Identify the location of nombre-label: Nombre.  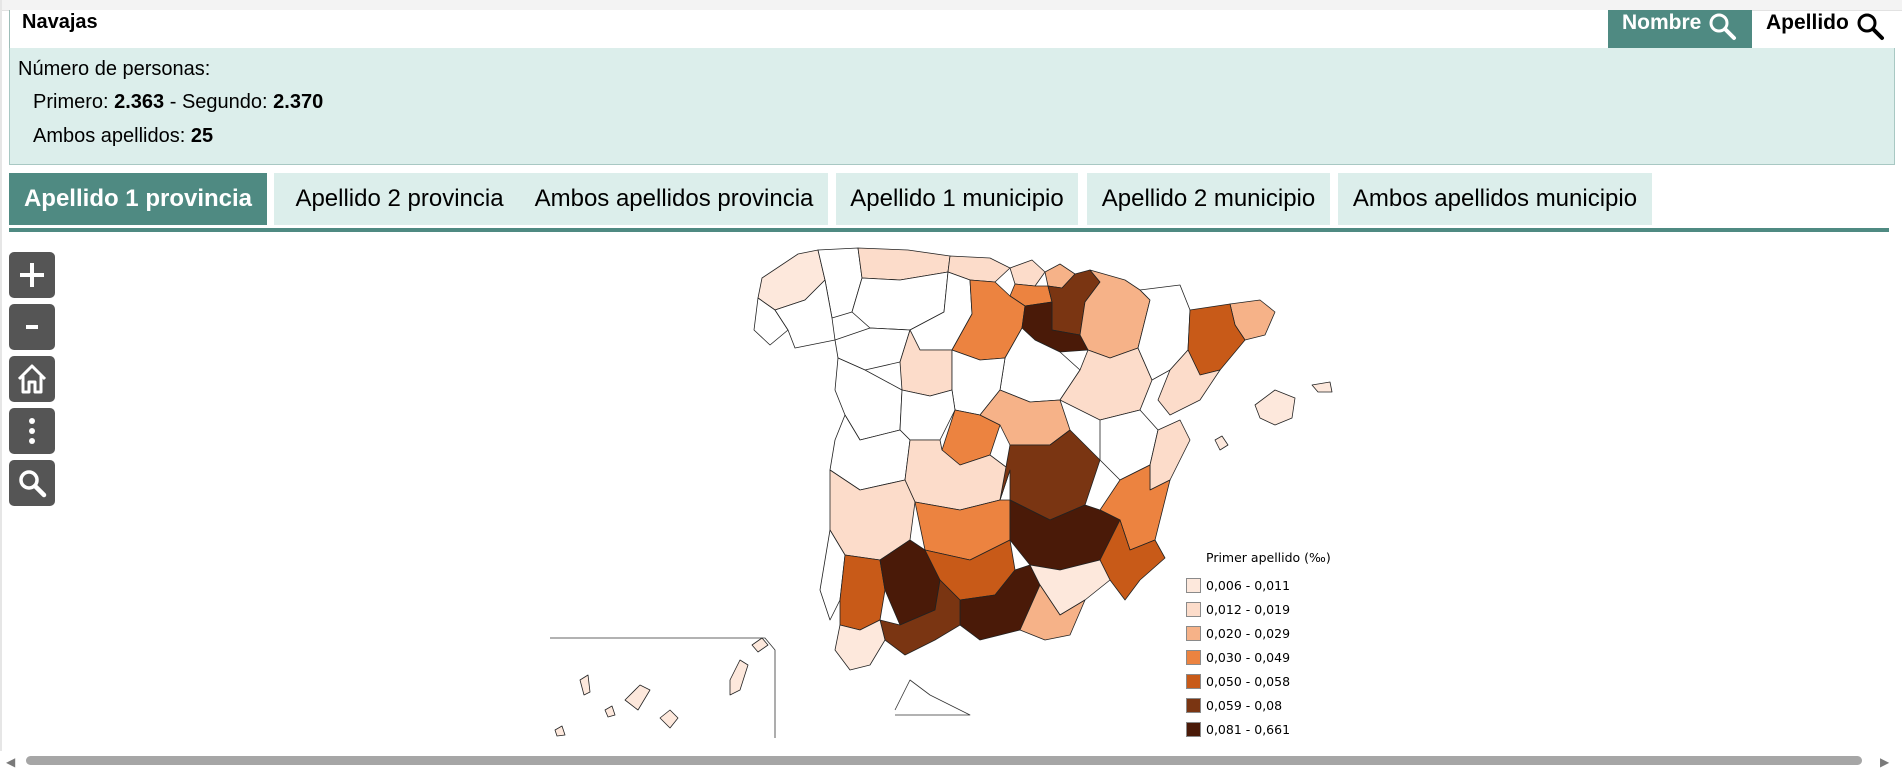
(1662, 22).